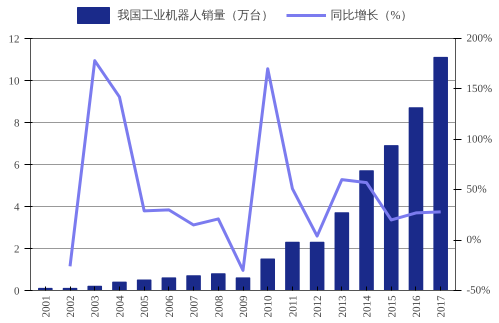 This screenshot has width=499, height=323. What do you see at coordinates (170, 306) in the screenshot?
I see `x-tick-label: 2006` at bounding box center [170, 306].